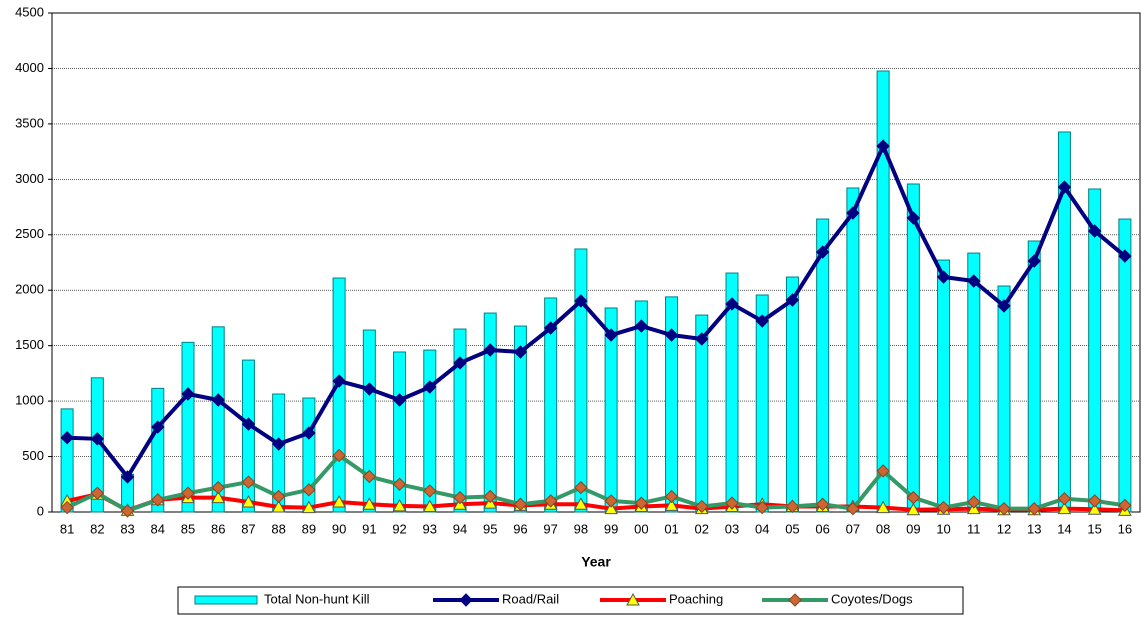  I want to click on y-tick-label: 500, so click(33, 455).